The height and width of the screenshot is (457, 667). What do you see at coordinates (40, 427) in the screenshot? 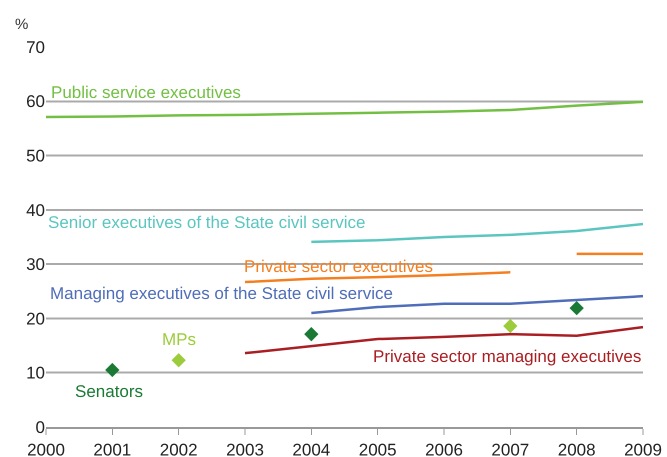
I see `y-tick-label: 0` at bounding box center [40, 427].